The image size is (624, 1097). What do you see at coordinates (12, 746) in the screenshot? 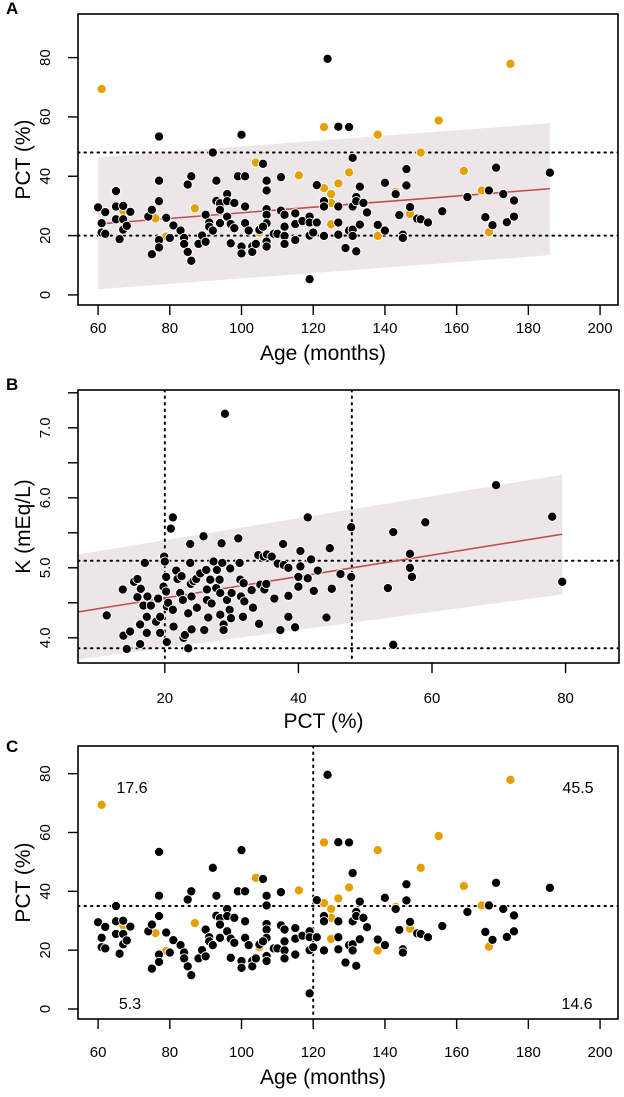
I see `panel-letter: C` at bounding box center [12, 746].